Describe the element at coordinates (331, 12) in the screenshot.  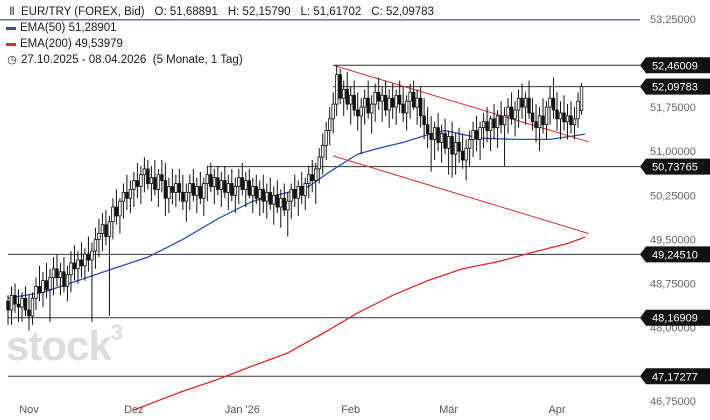
I see `ohlc-low: L: 51,61702` at that location.